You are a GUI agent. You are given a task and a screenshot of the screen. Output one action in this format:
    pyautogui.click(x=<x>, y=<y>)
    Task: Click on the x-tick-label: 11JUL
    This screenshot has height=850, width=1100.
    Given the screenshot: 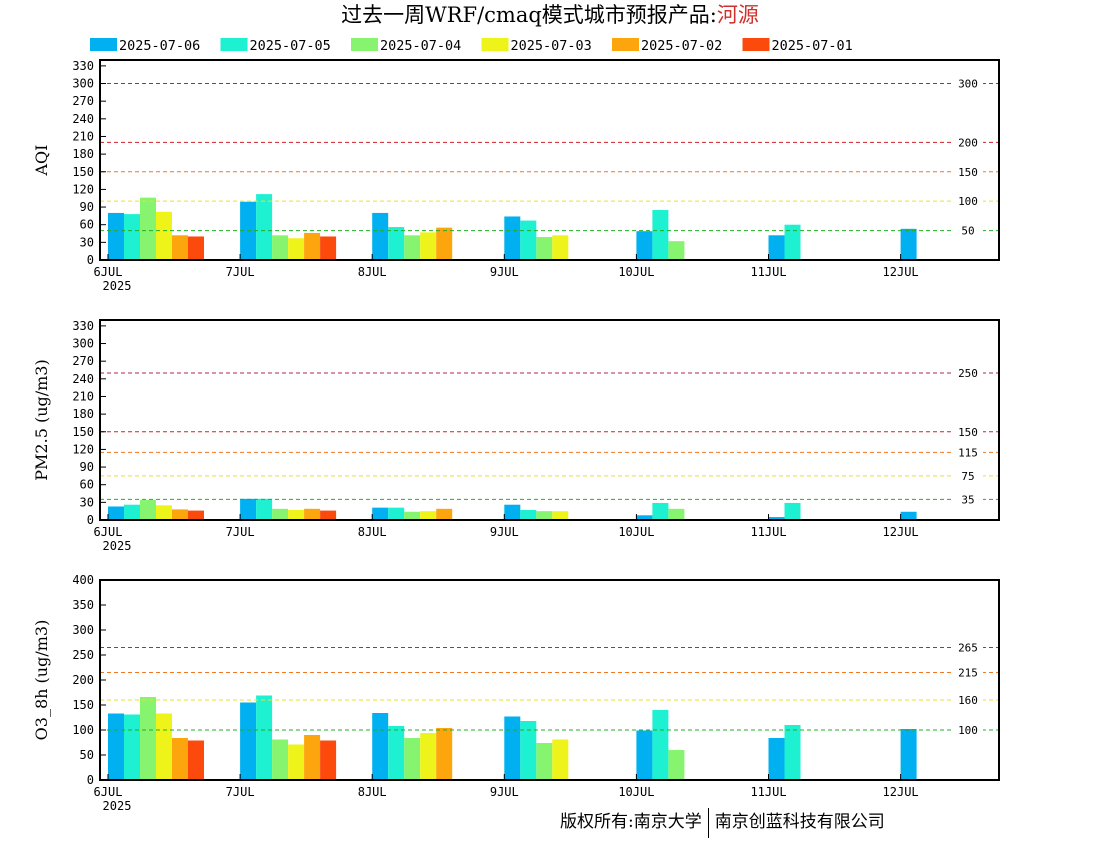 What is the action you would take?
    pyautogui.click(x=768, y=272)
    